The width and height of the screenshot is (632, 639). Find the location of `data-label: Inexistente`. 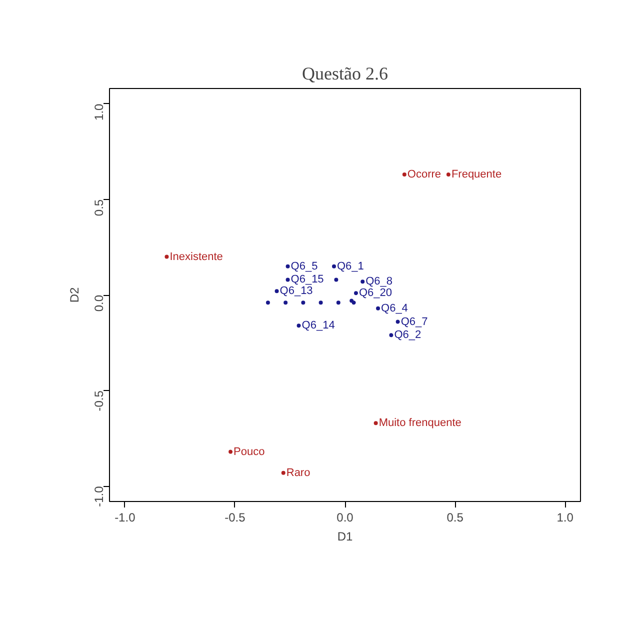

data-label: Inexistente is located at coordinates (196, 256).